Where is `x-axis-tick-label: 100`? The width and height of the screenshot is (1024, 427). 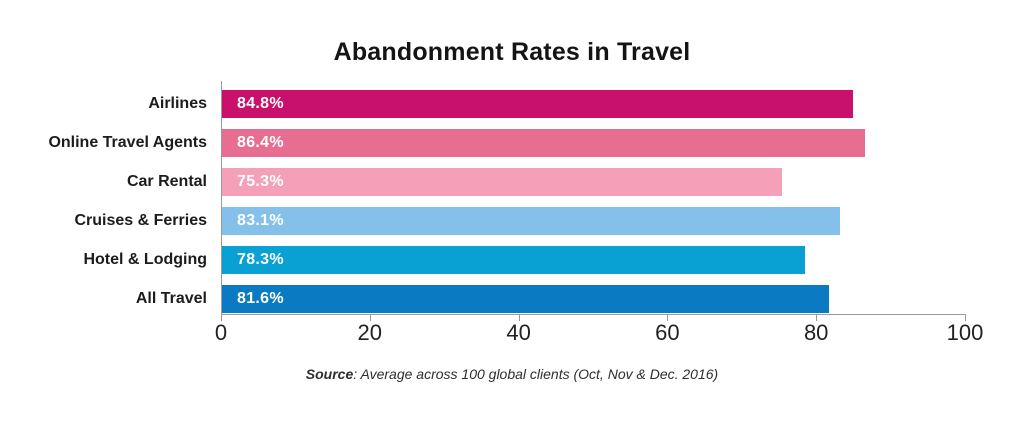
x-axis-tick-label: 100 is located at coordinates (965, 332).